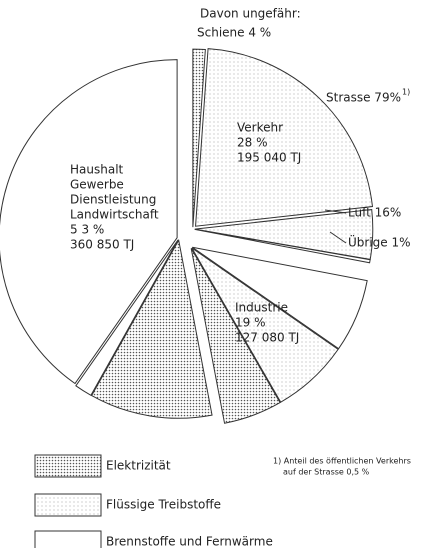 The width and height of the screenshot is (436, 548). Describe the element at coordinates (87, 230) in the screenshot. I see `label: 5 3 %` at that location.